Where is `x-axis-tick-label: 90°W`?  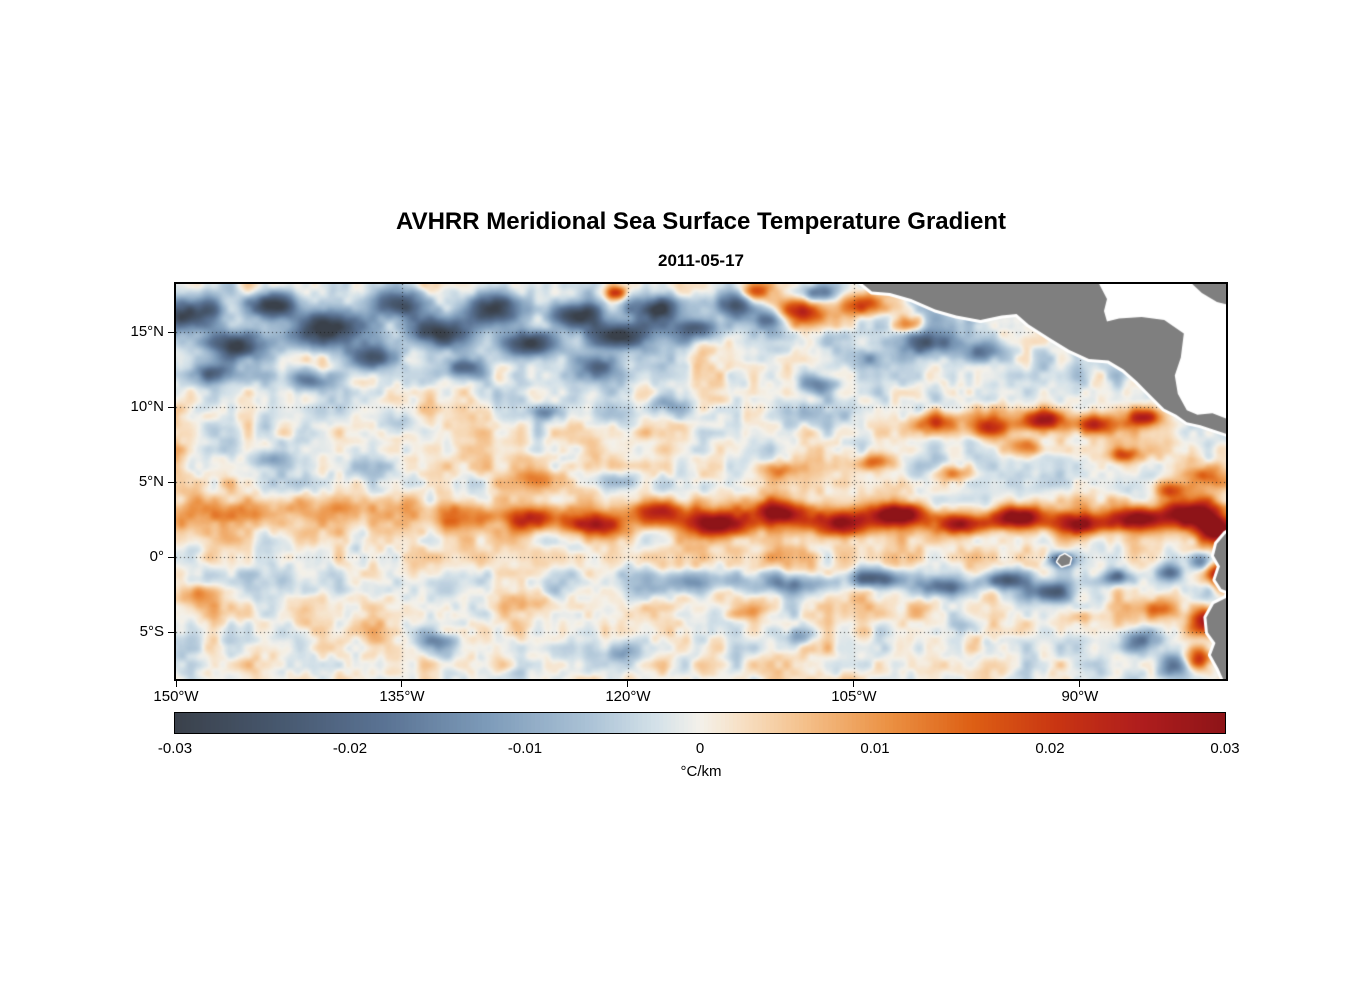
x-axis-tick-label: 90°W is located at coordinates (1080, 696).